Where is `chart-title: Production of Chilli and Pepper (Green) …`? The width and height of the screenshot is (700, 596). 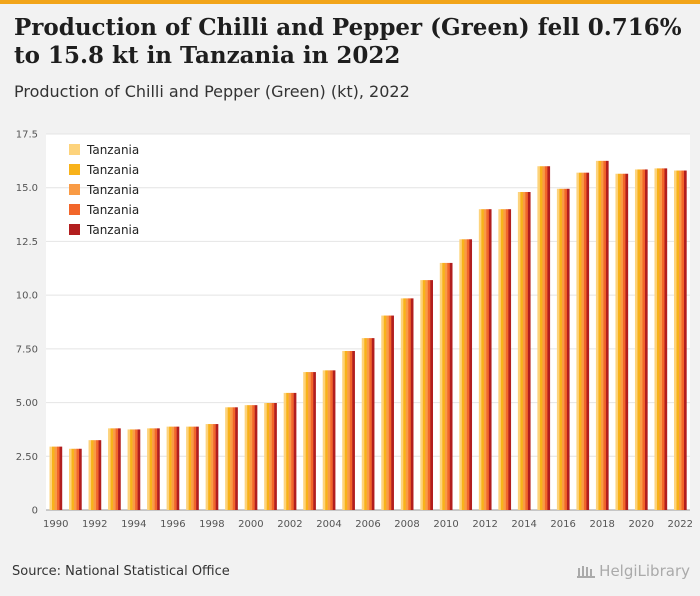 chart-title: Production of Chilli and Pepper (Green) … is located at coordinates (348, 41).